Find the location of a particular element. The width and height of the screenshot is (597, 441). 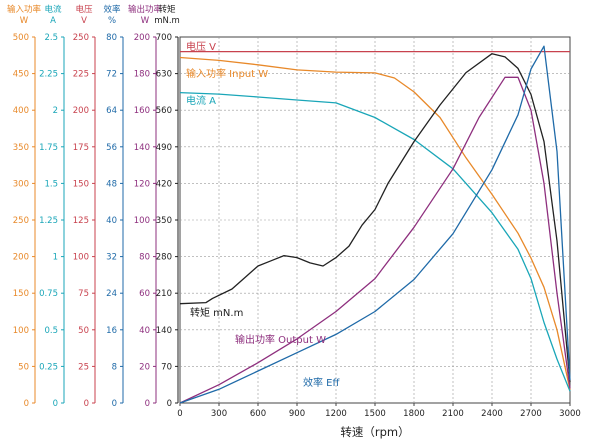

y-tick-label: 225 is located at coordinates (81, 75).